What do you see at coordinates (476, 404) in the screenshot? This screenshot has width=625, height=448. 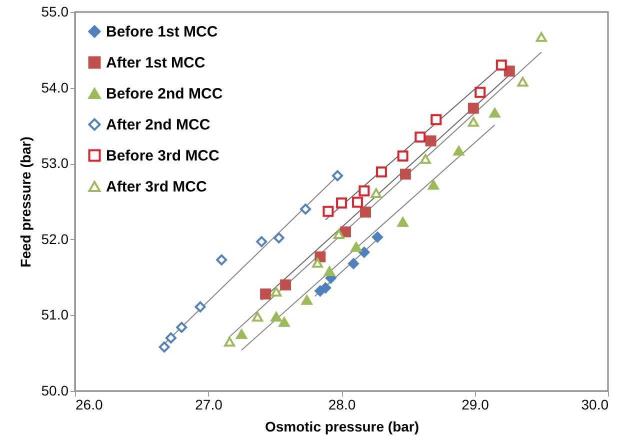 I see `x-tick-label: 29.0` at bounding box center [476, 404].